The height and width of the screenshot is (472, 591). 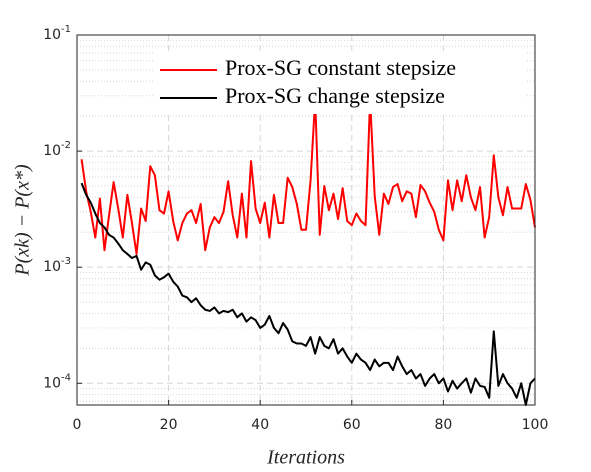 What do you see at coordinates (340, 67) in the screenshot?
I see `legend-label: Prox-SG constant stepsize` at bounding box center [340, 67].